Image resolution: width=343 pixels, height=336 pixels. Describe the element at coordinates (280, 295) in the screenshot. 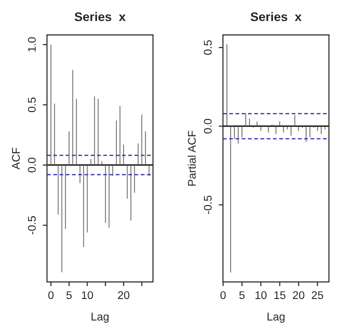

I see `x-tick-label: 15` at that location.